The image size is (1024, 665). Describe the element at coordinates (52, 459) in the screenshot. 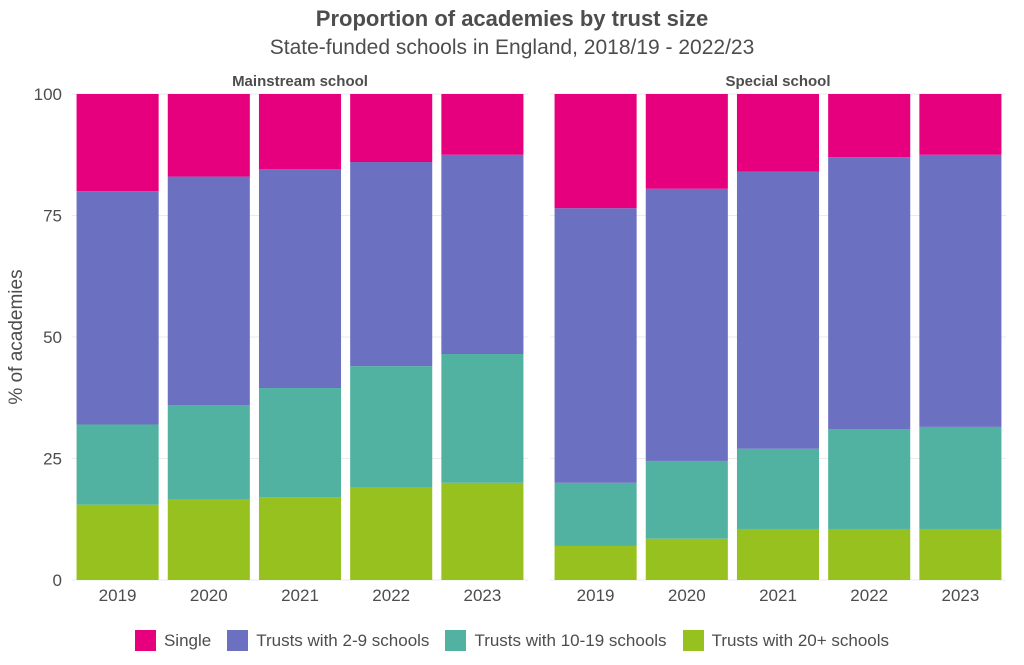

I see `y-tick-label-25: 25` at that location.